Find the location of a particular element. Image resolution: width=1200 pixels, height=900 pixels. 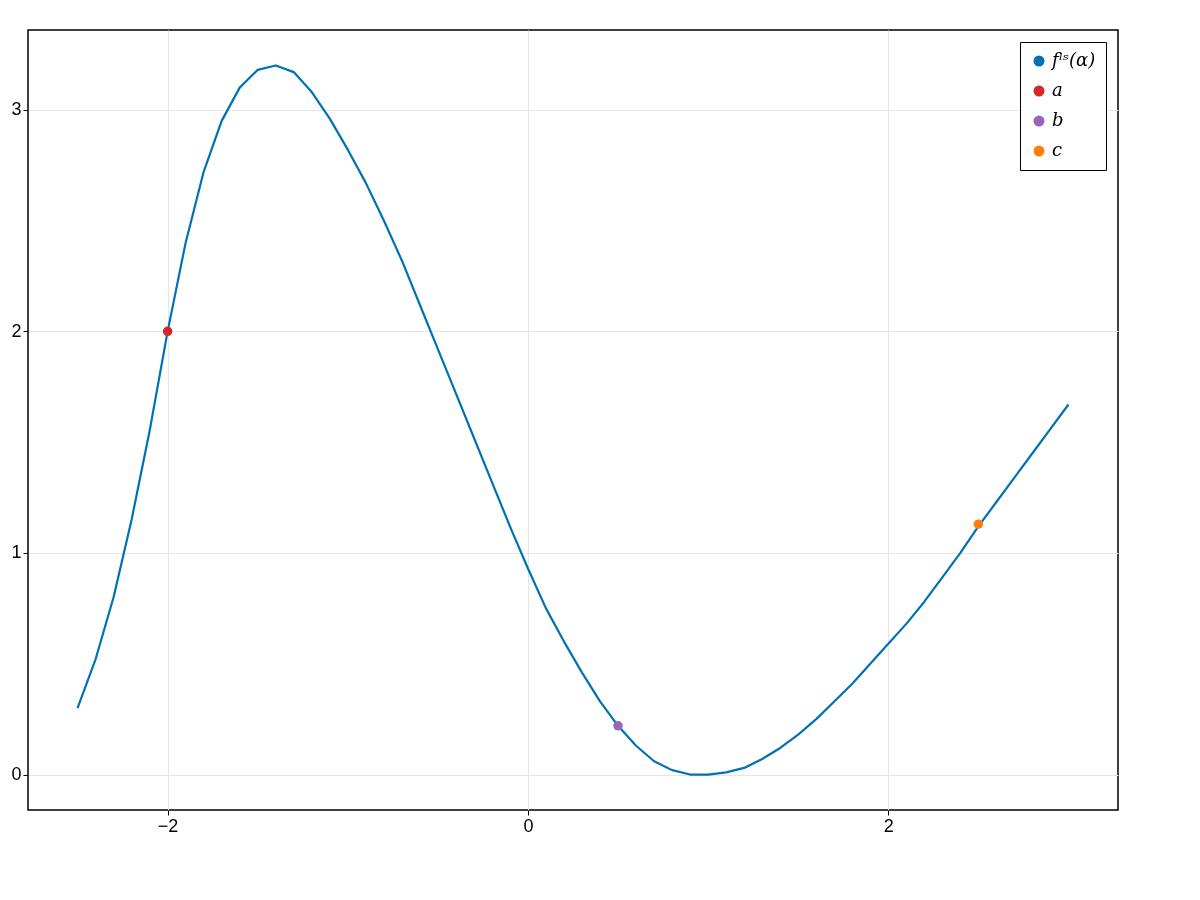

legend-label: c is located at coordinates (1057, 149).